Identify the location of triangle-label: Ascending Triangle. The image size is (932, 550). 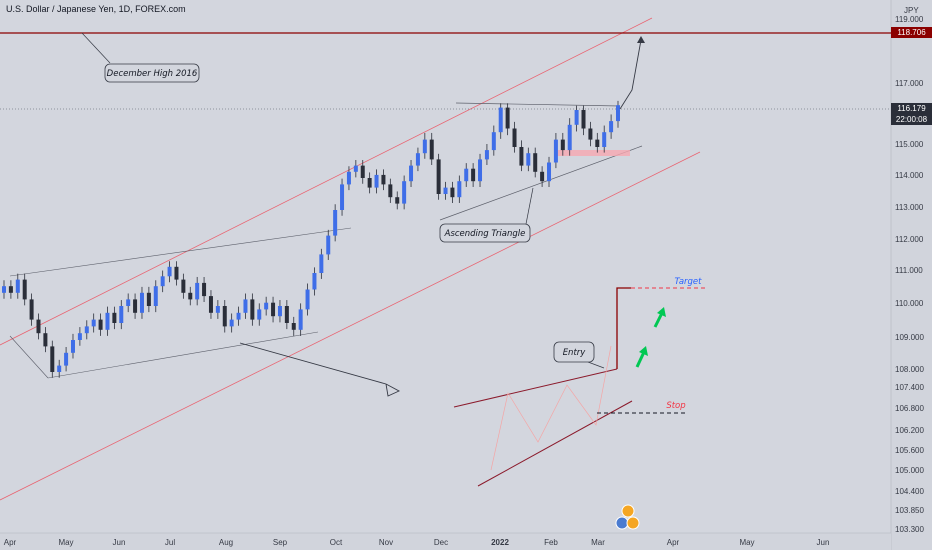
(485, 234).